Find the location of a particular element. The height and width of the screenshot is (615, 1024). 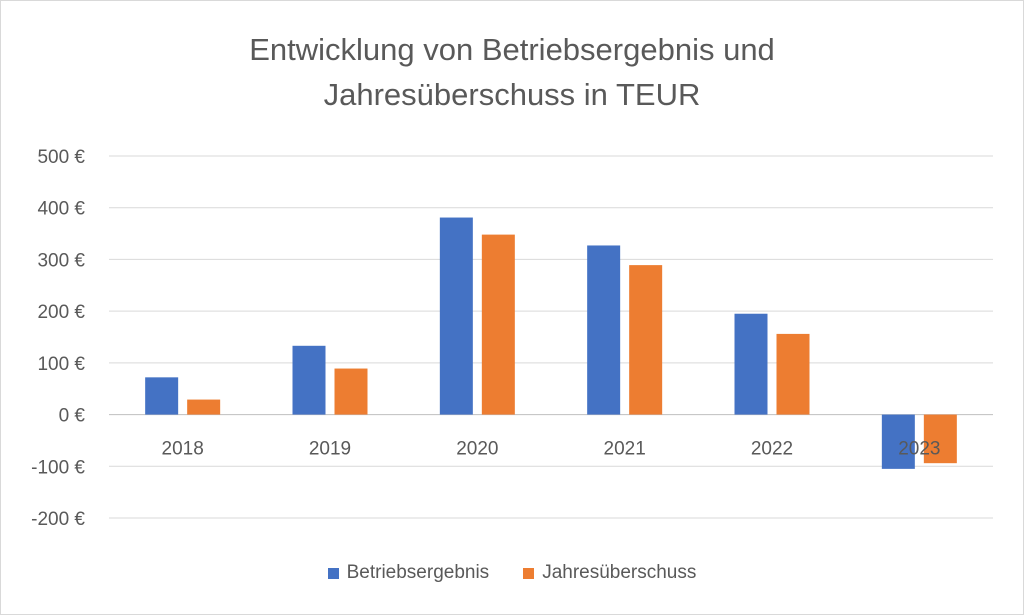

bar-betriebsergebnis-2022 is located at coordinates (751, 364).